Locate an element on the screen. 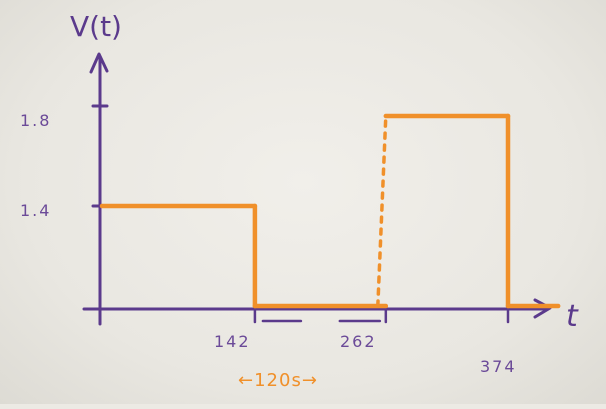 The height and width of the screenshot is (409, 606). x-tick-label-1: 142 is located at coordinates (232, 341).